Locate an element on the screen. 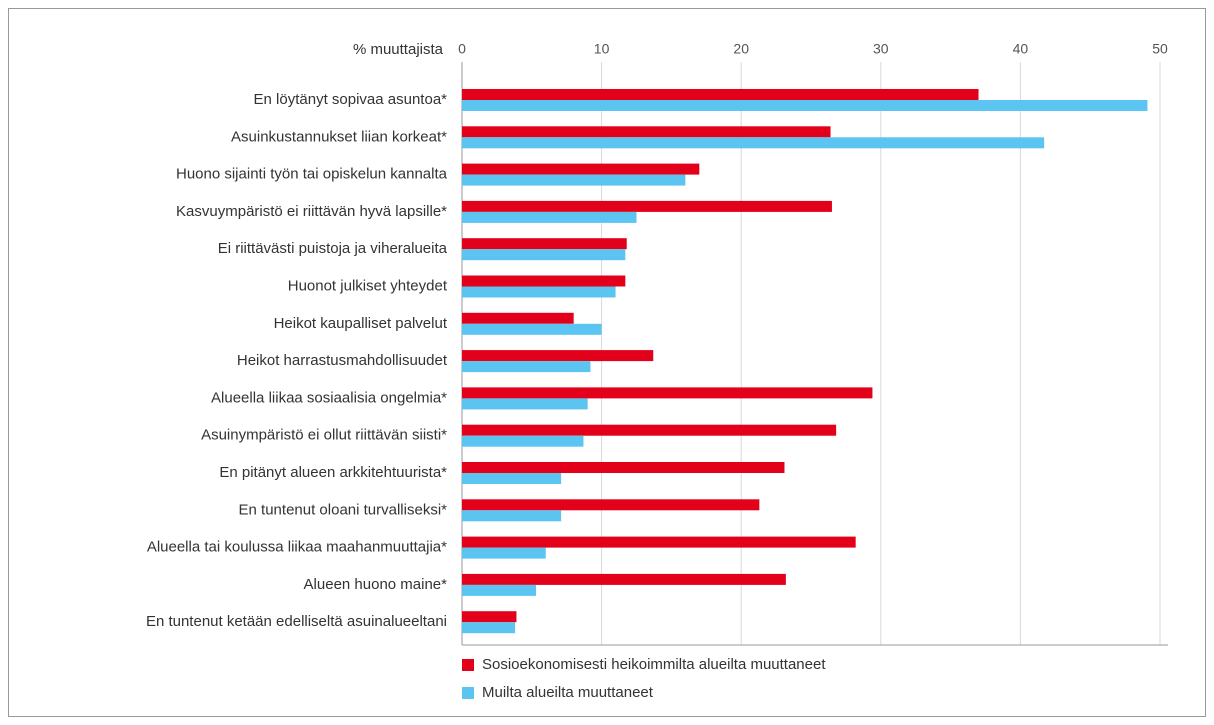 The image size is (1214, 725). y-tick-label: Alueen huono maine* is located at coordinates (376, 584).